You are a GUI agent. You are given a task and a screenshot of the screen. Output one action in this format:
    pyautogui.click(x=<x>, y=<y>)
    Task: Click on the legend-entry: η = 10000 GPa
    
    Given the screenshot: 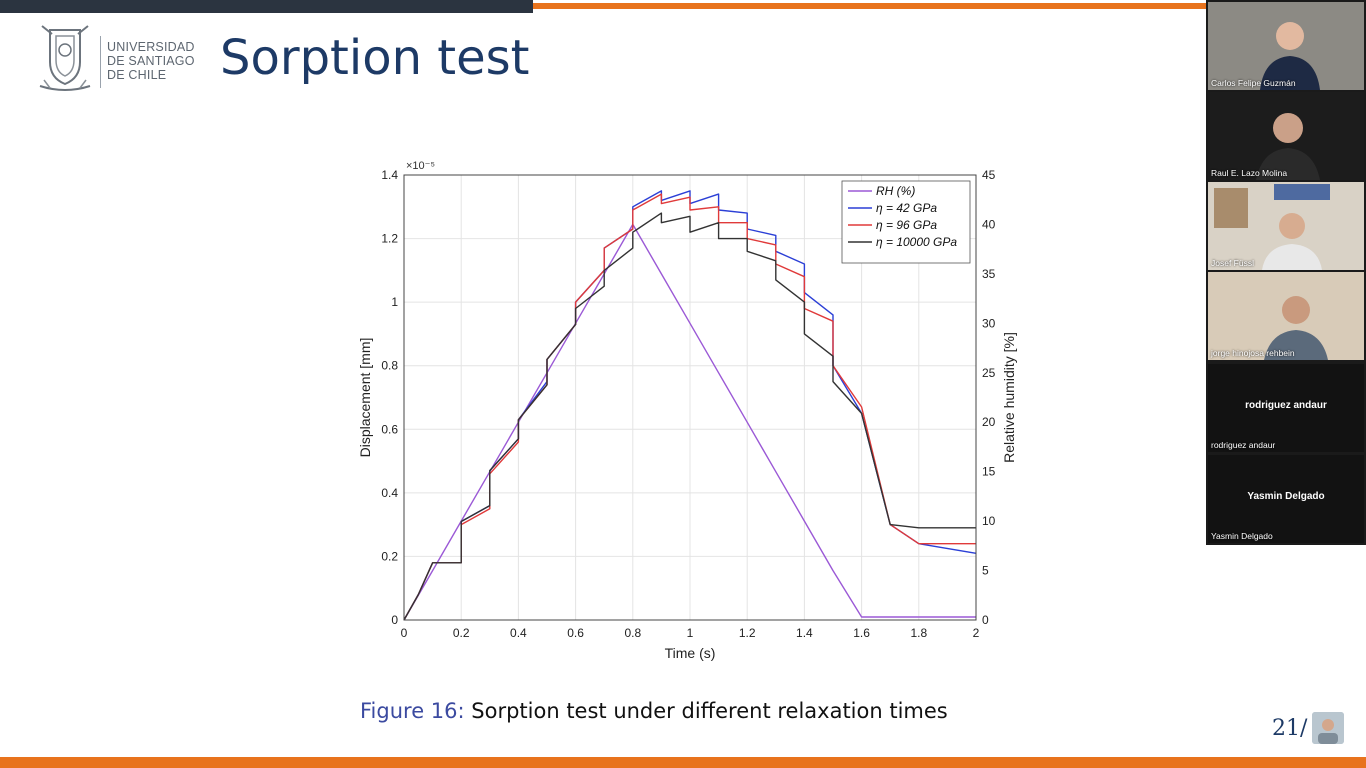 What is the action you would take?
    pyautogui.click(x=916, y=242)
    